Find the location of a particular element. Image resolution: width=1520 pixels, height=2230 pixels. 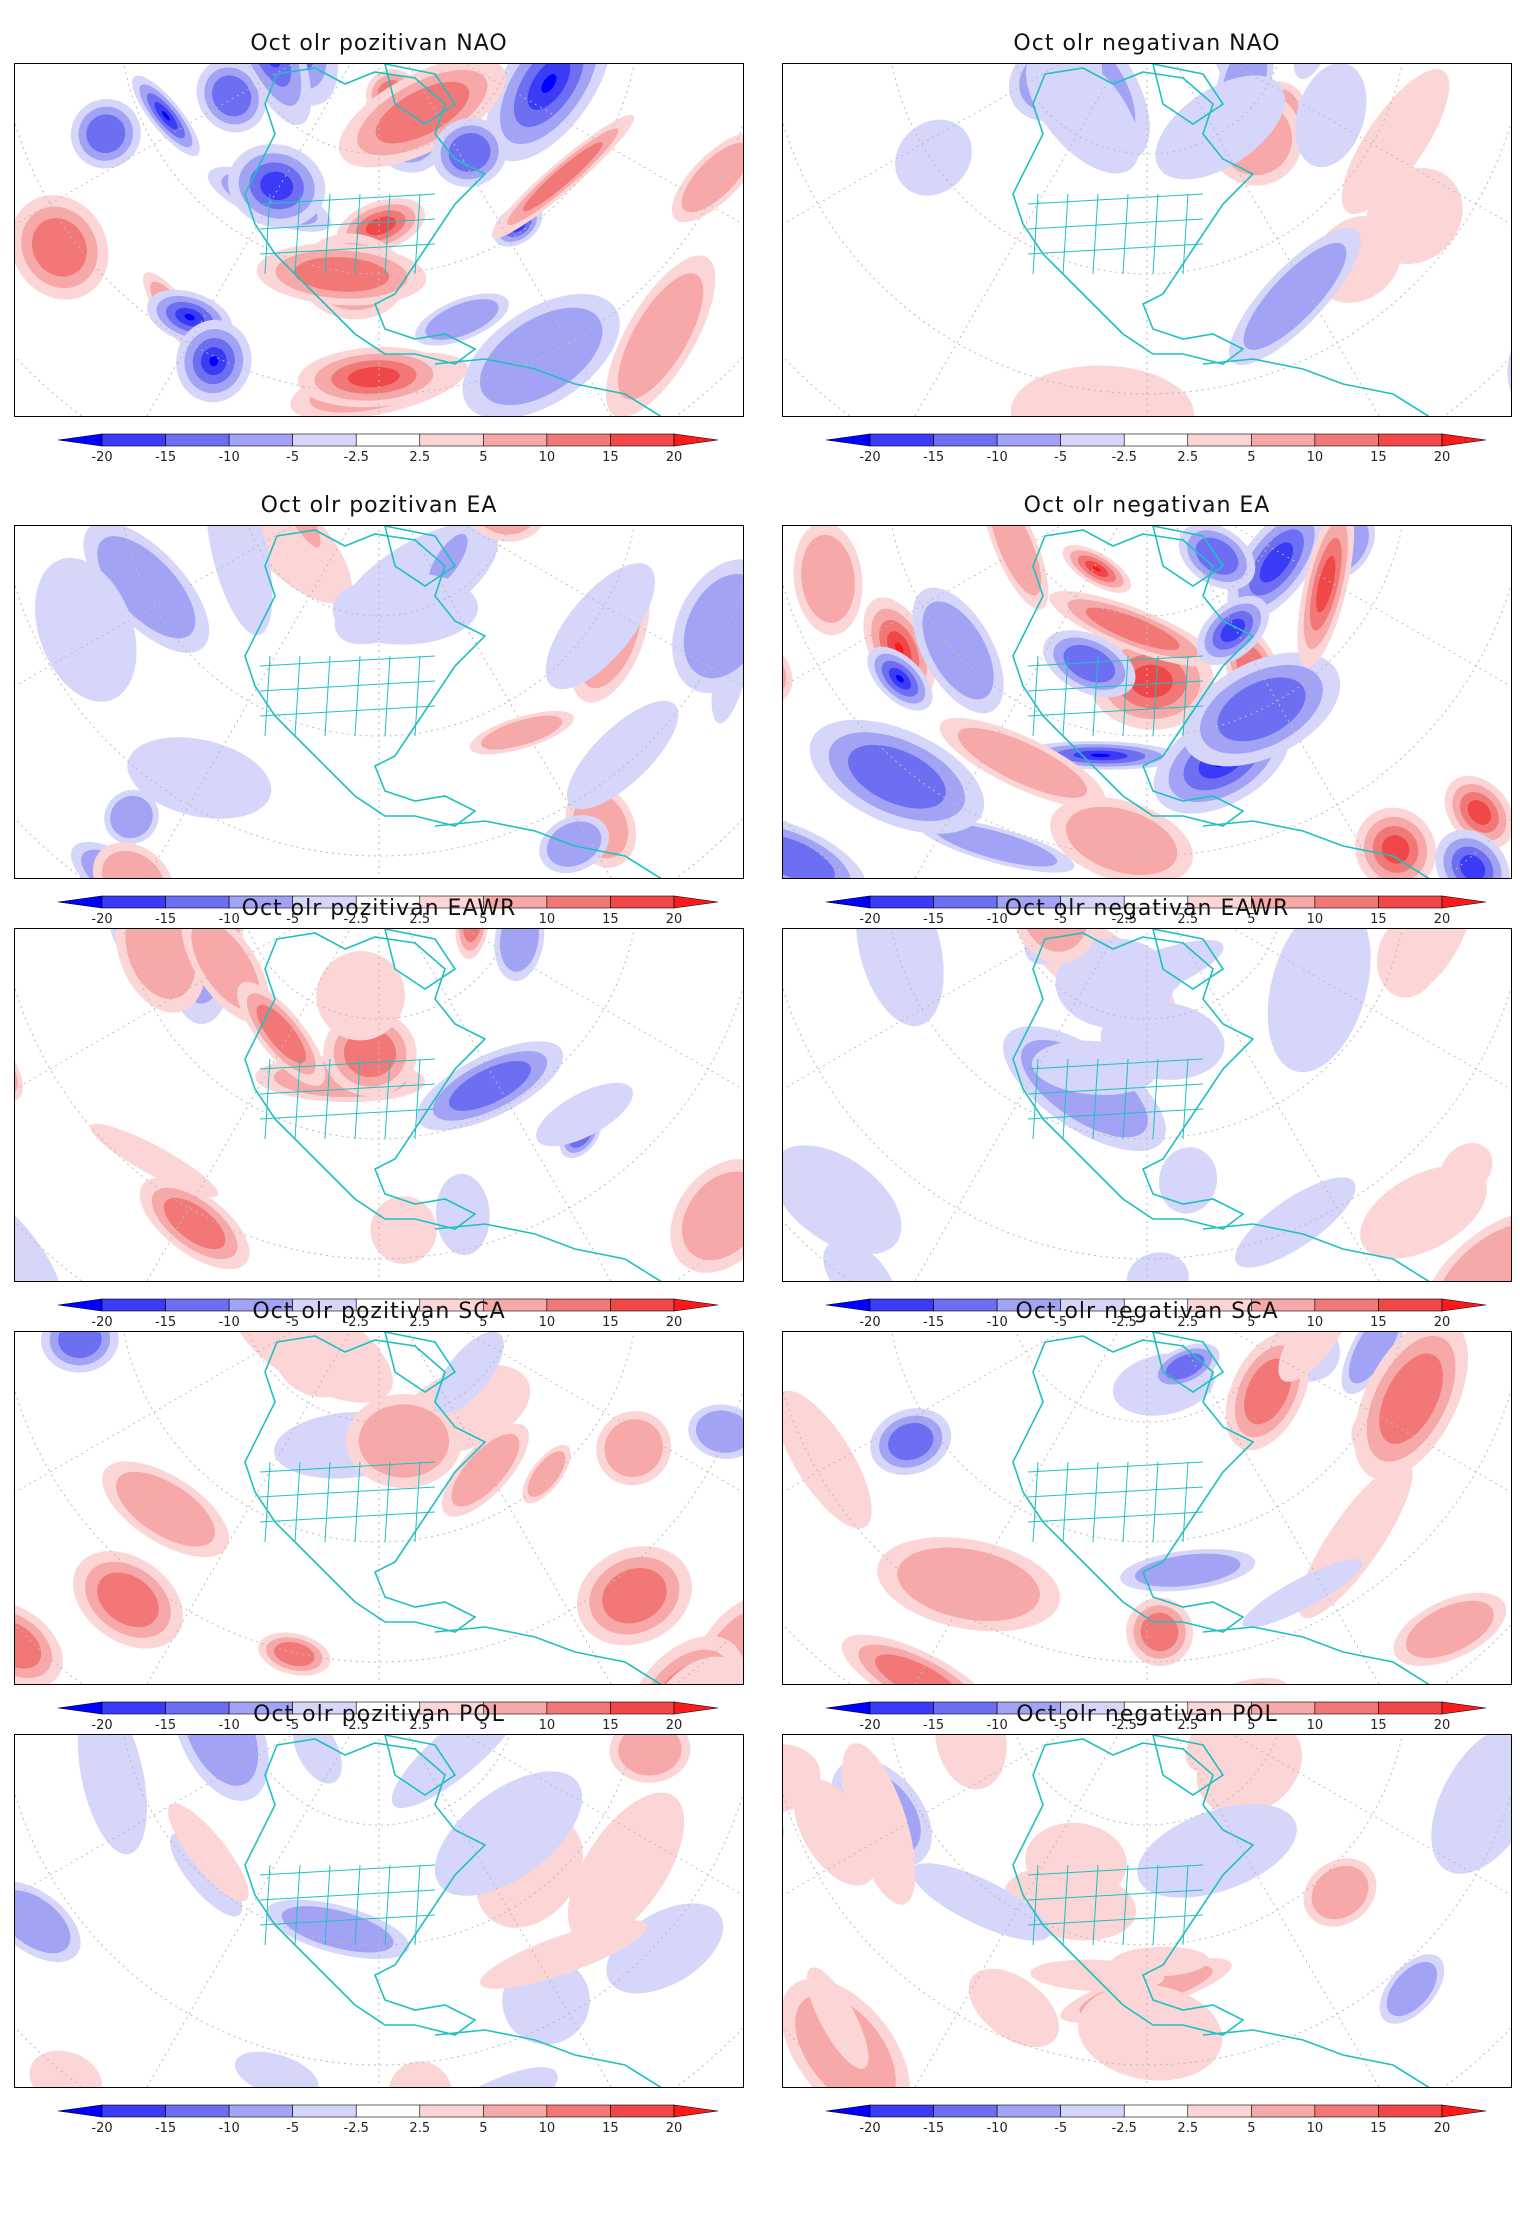

colorbar: -20 -15 -10 -5 -2.5 2.5 5 10 15 20 is located at coordinates (1156, 449).